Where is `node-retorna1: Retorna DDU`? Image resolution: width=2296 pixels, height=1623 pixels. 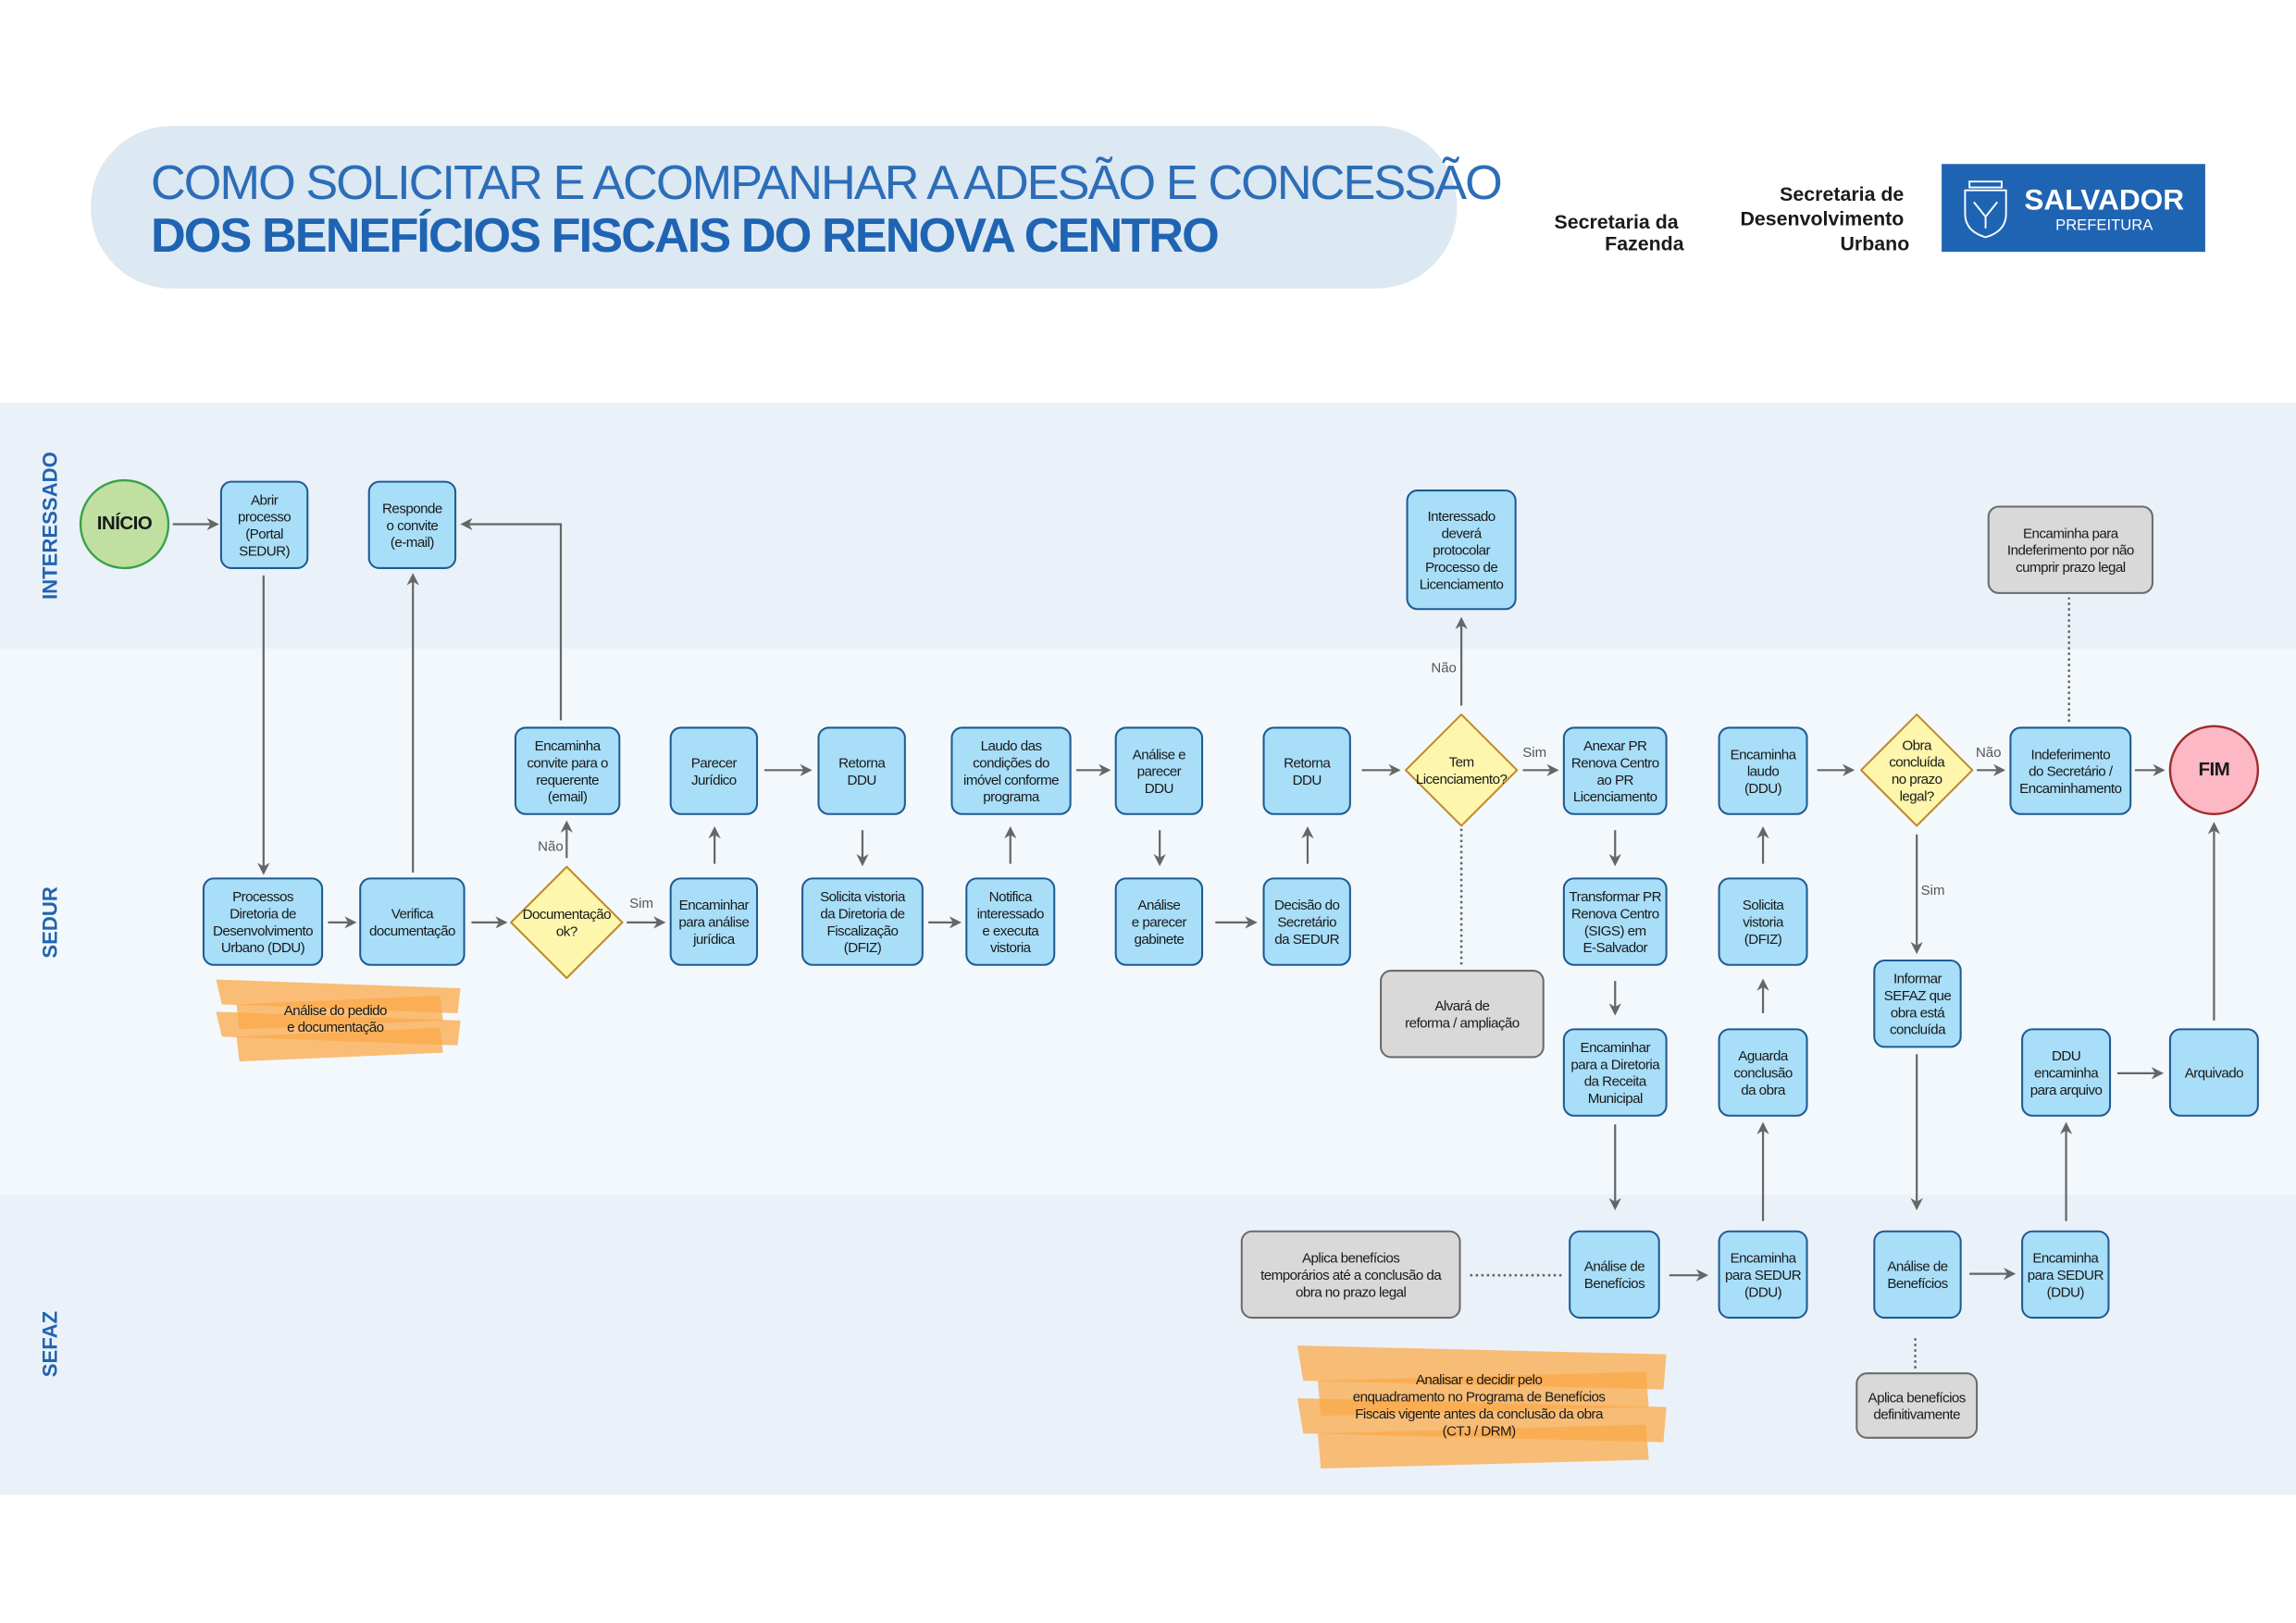 node-retorna1: Retorna DDU is located at coordinates (862, 770).